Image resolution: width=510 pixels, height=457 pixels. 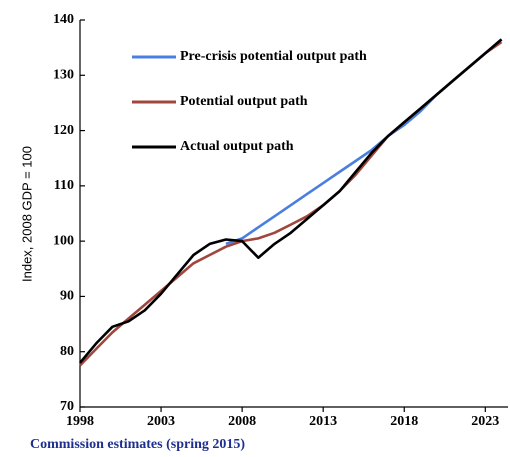 What do you see at coordinates (63, 75) in the screenshot?
I see `y-tick-label: 130` at bounding box center [63, 75].